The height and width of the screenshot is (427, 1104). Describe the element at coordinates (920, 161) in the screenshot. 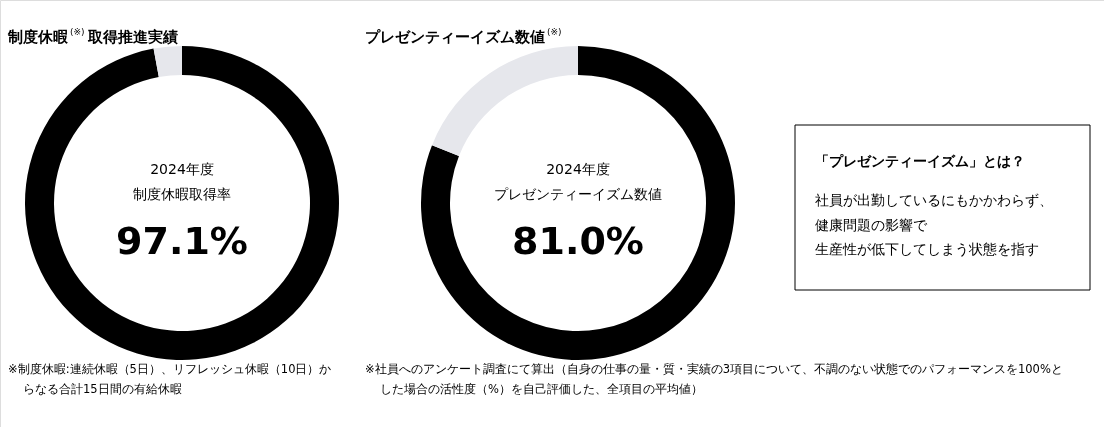

I see `text: 「プレゼンティーイズム」とは？` at that location.